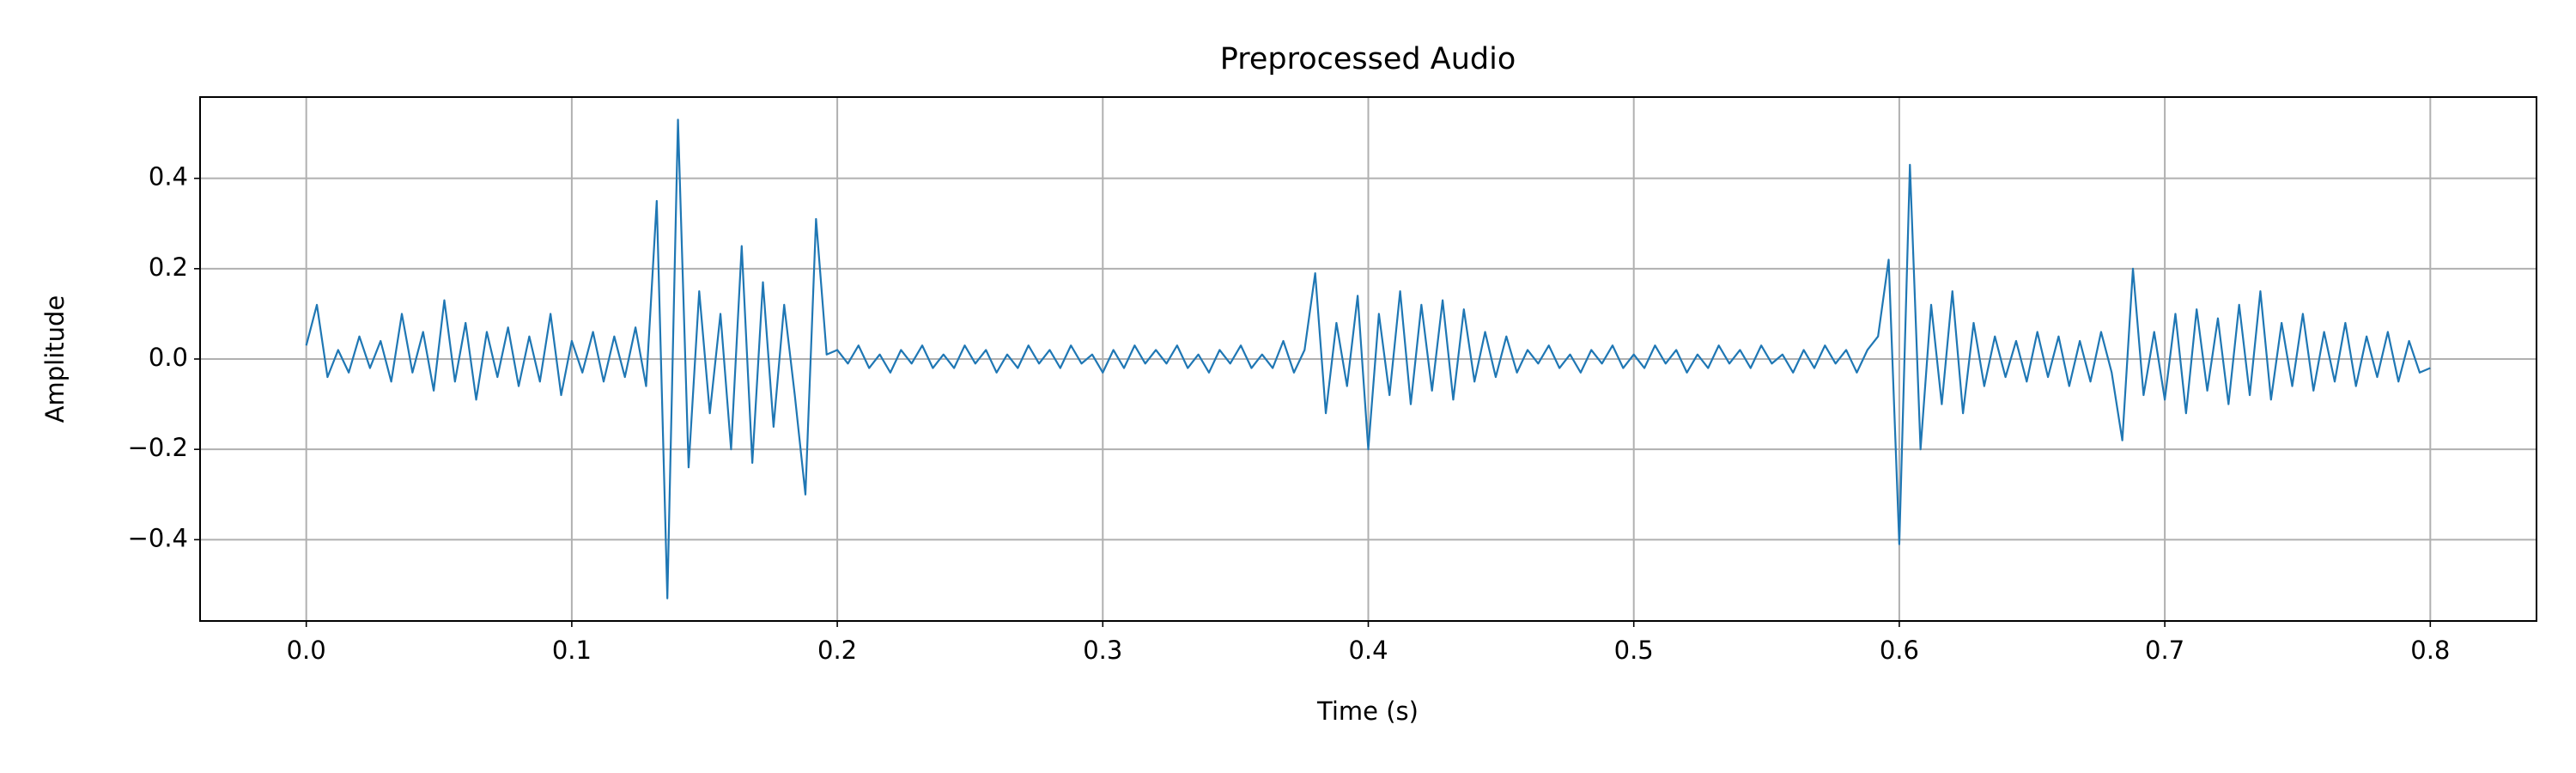 The image size is (2576, 773). What do you see at coordinates (169, 267) in the screenshot?
I see `y-tick-label: 0.2` at bounding box center [169, 267].